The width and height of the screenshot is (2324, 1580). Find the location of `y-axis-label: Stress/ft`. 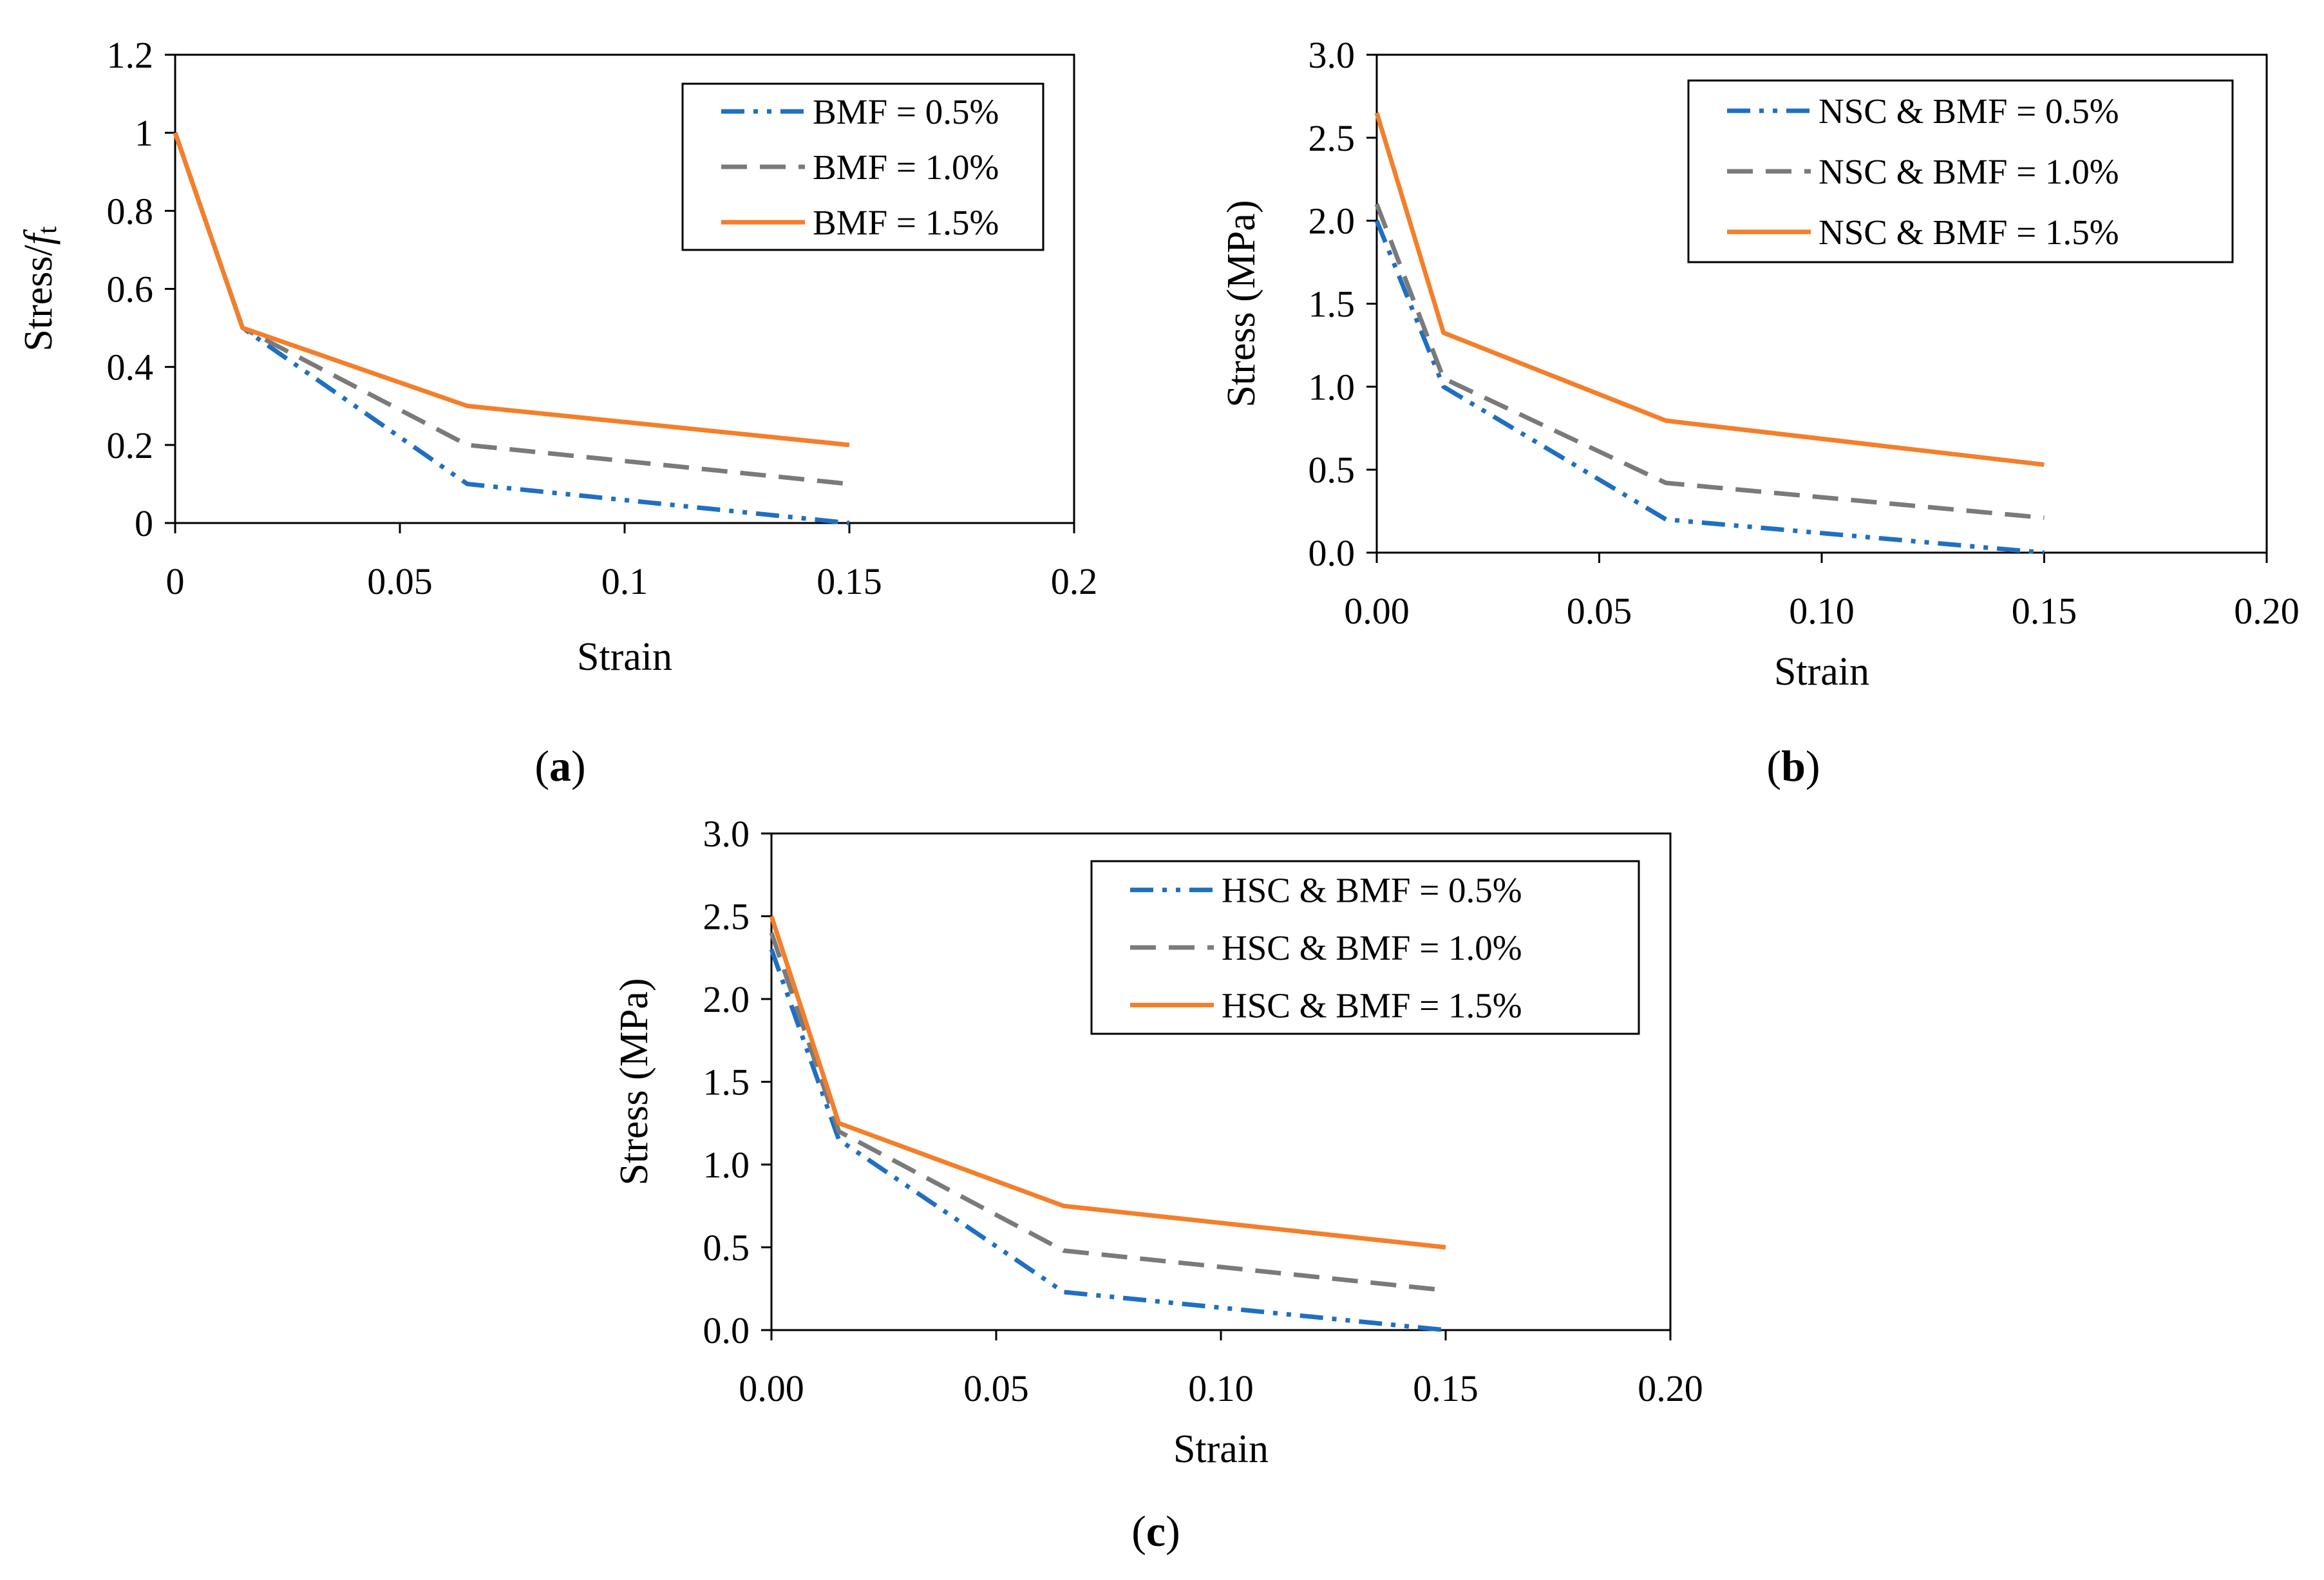

y-axis-label: Stress/ft is located at coordinates (39, 289).